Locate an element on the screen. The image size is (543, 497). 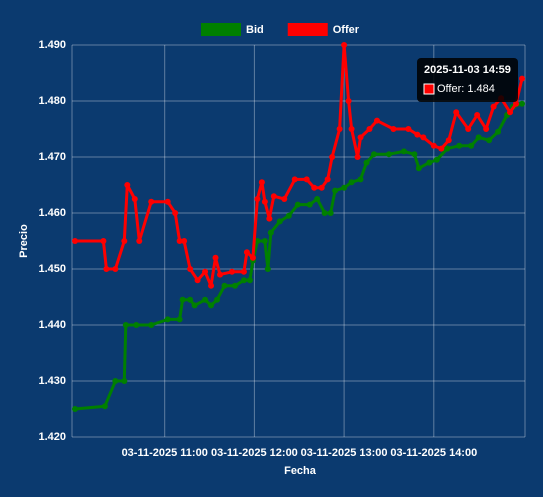
x-tick-label: 03-11-2025 12:00 is located at coordinates (254, 453).